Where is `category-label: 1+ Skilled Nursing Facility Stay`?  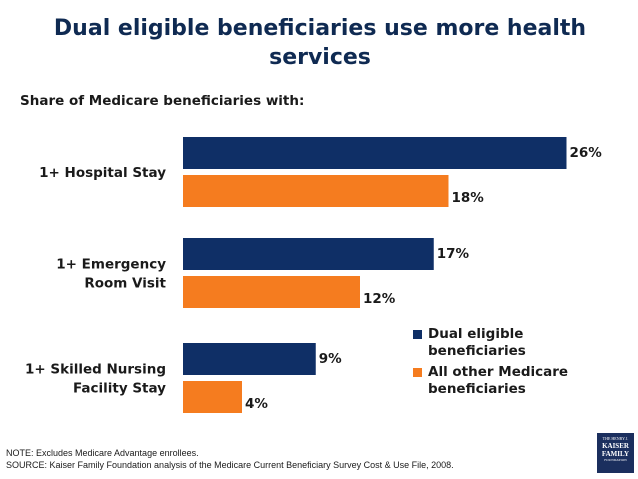 category-label: 1+ Skilled Nursing Facility Stay is located at coordinates (95, 379).